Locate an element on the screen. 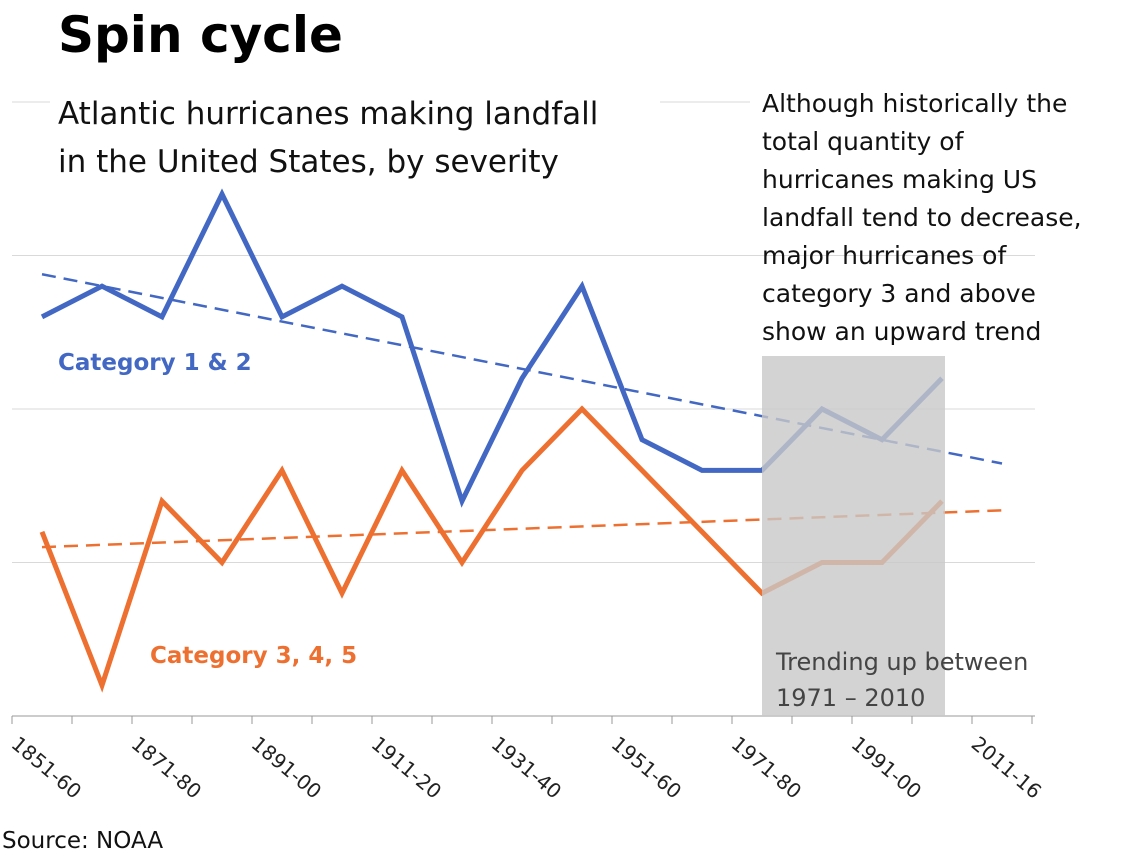  x-tick-label: 1991-00 is located at coordinates (886, 767).